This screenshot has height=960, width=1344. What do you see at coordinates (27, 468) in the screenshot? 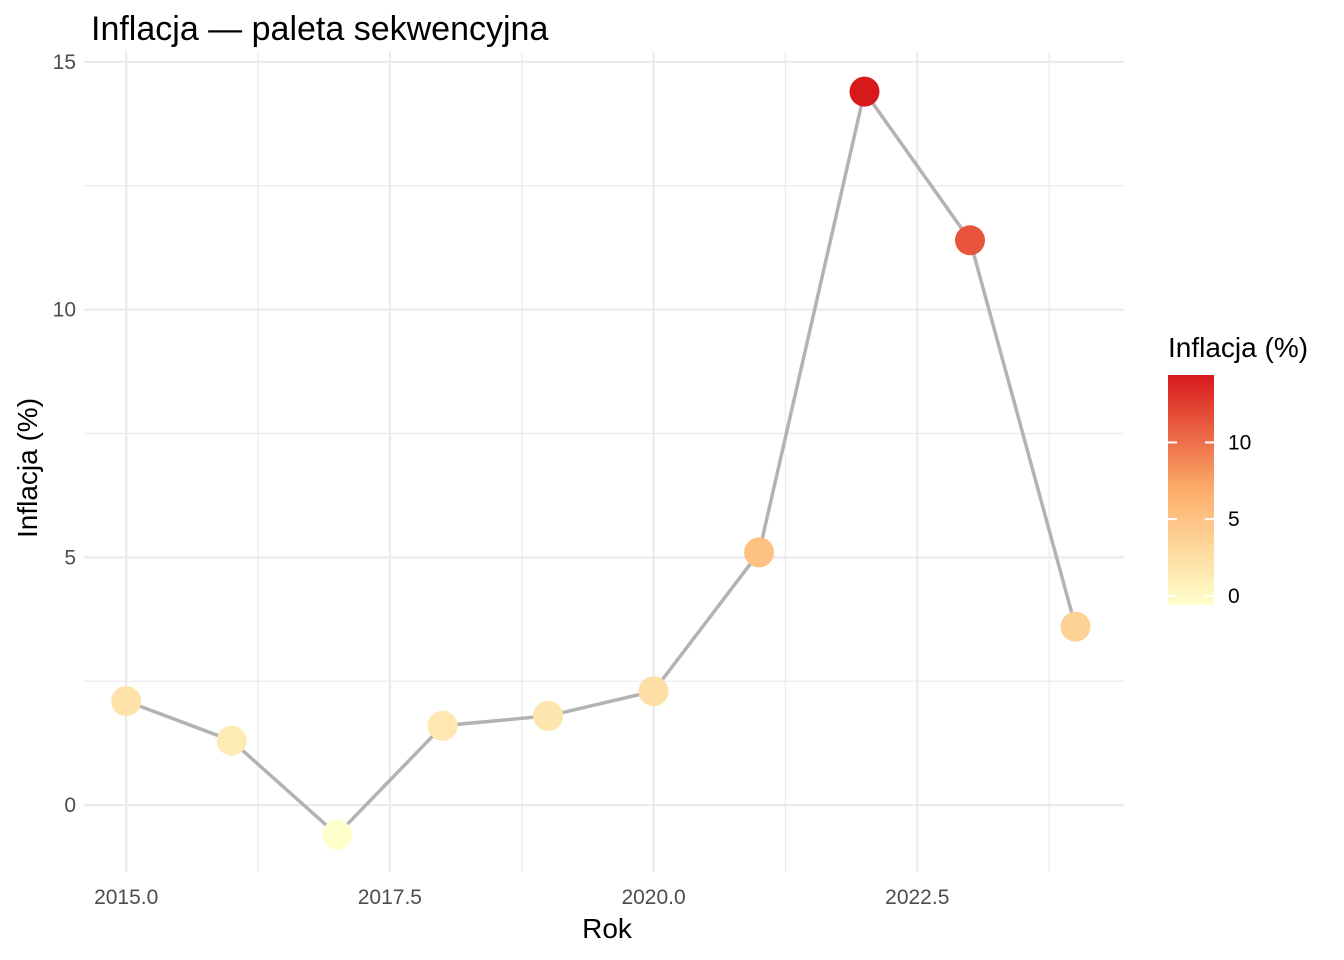
I see `y-axis-title: Inflacja (%)` at bounding box center [27, 468].